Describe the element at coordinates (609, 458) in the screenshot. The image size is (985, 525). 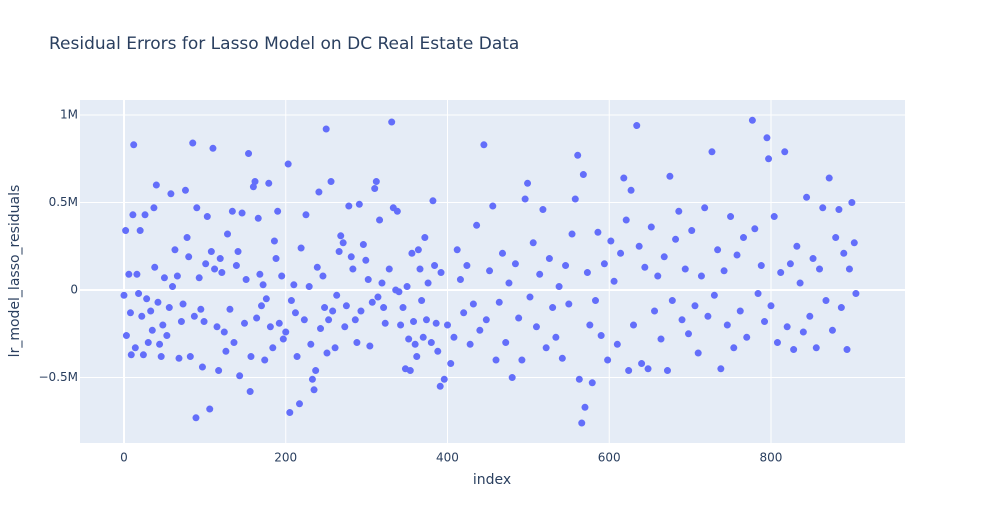
I see `x-tick-label: 600` at that location.